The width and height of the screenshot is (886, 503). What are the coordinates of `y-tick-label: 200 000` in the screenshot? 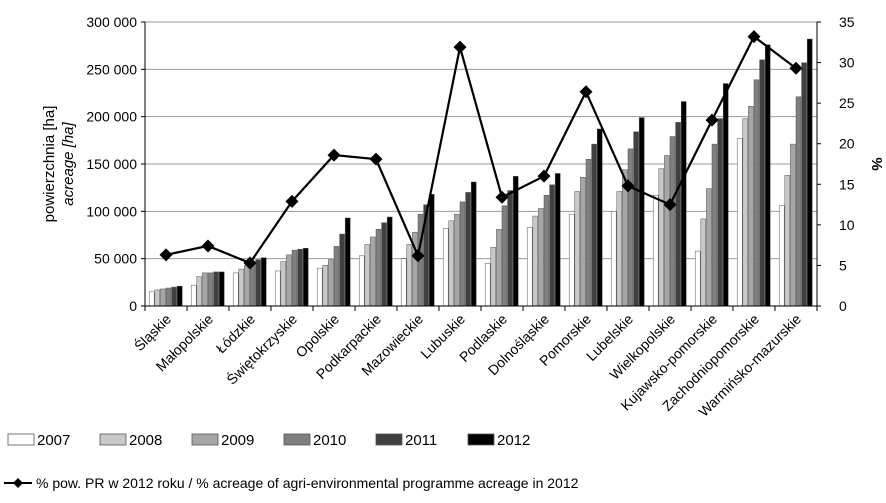 It's located at (111, 117).